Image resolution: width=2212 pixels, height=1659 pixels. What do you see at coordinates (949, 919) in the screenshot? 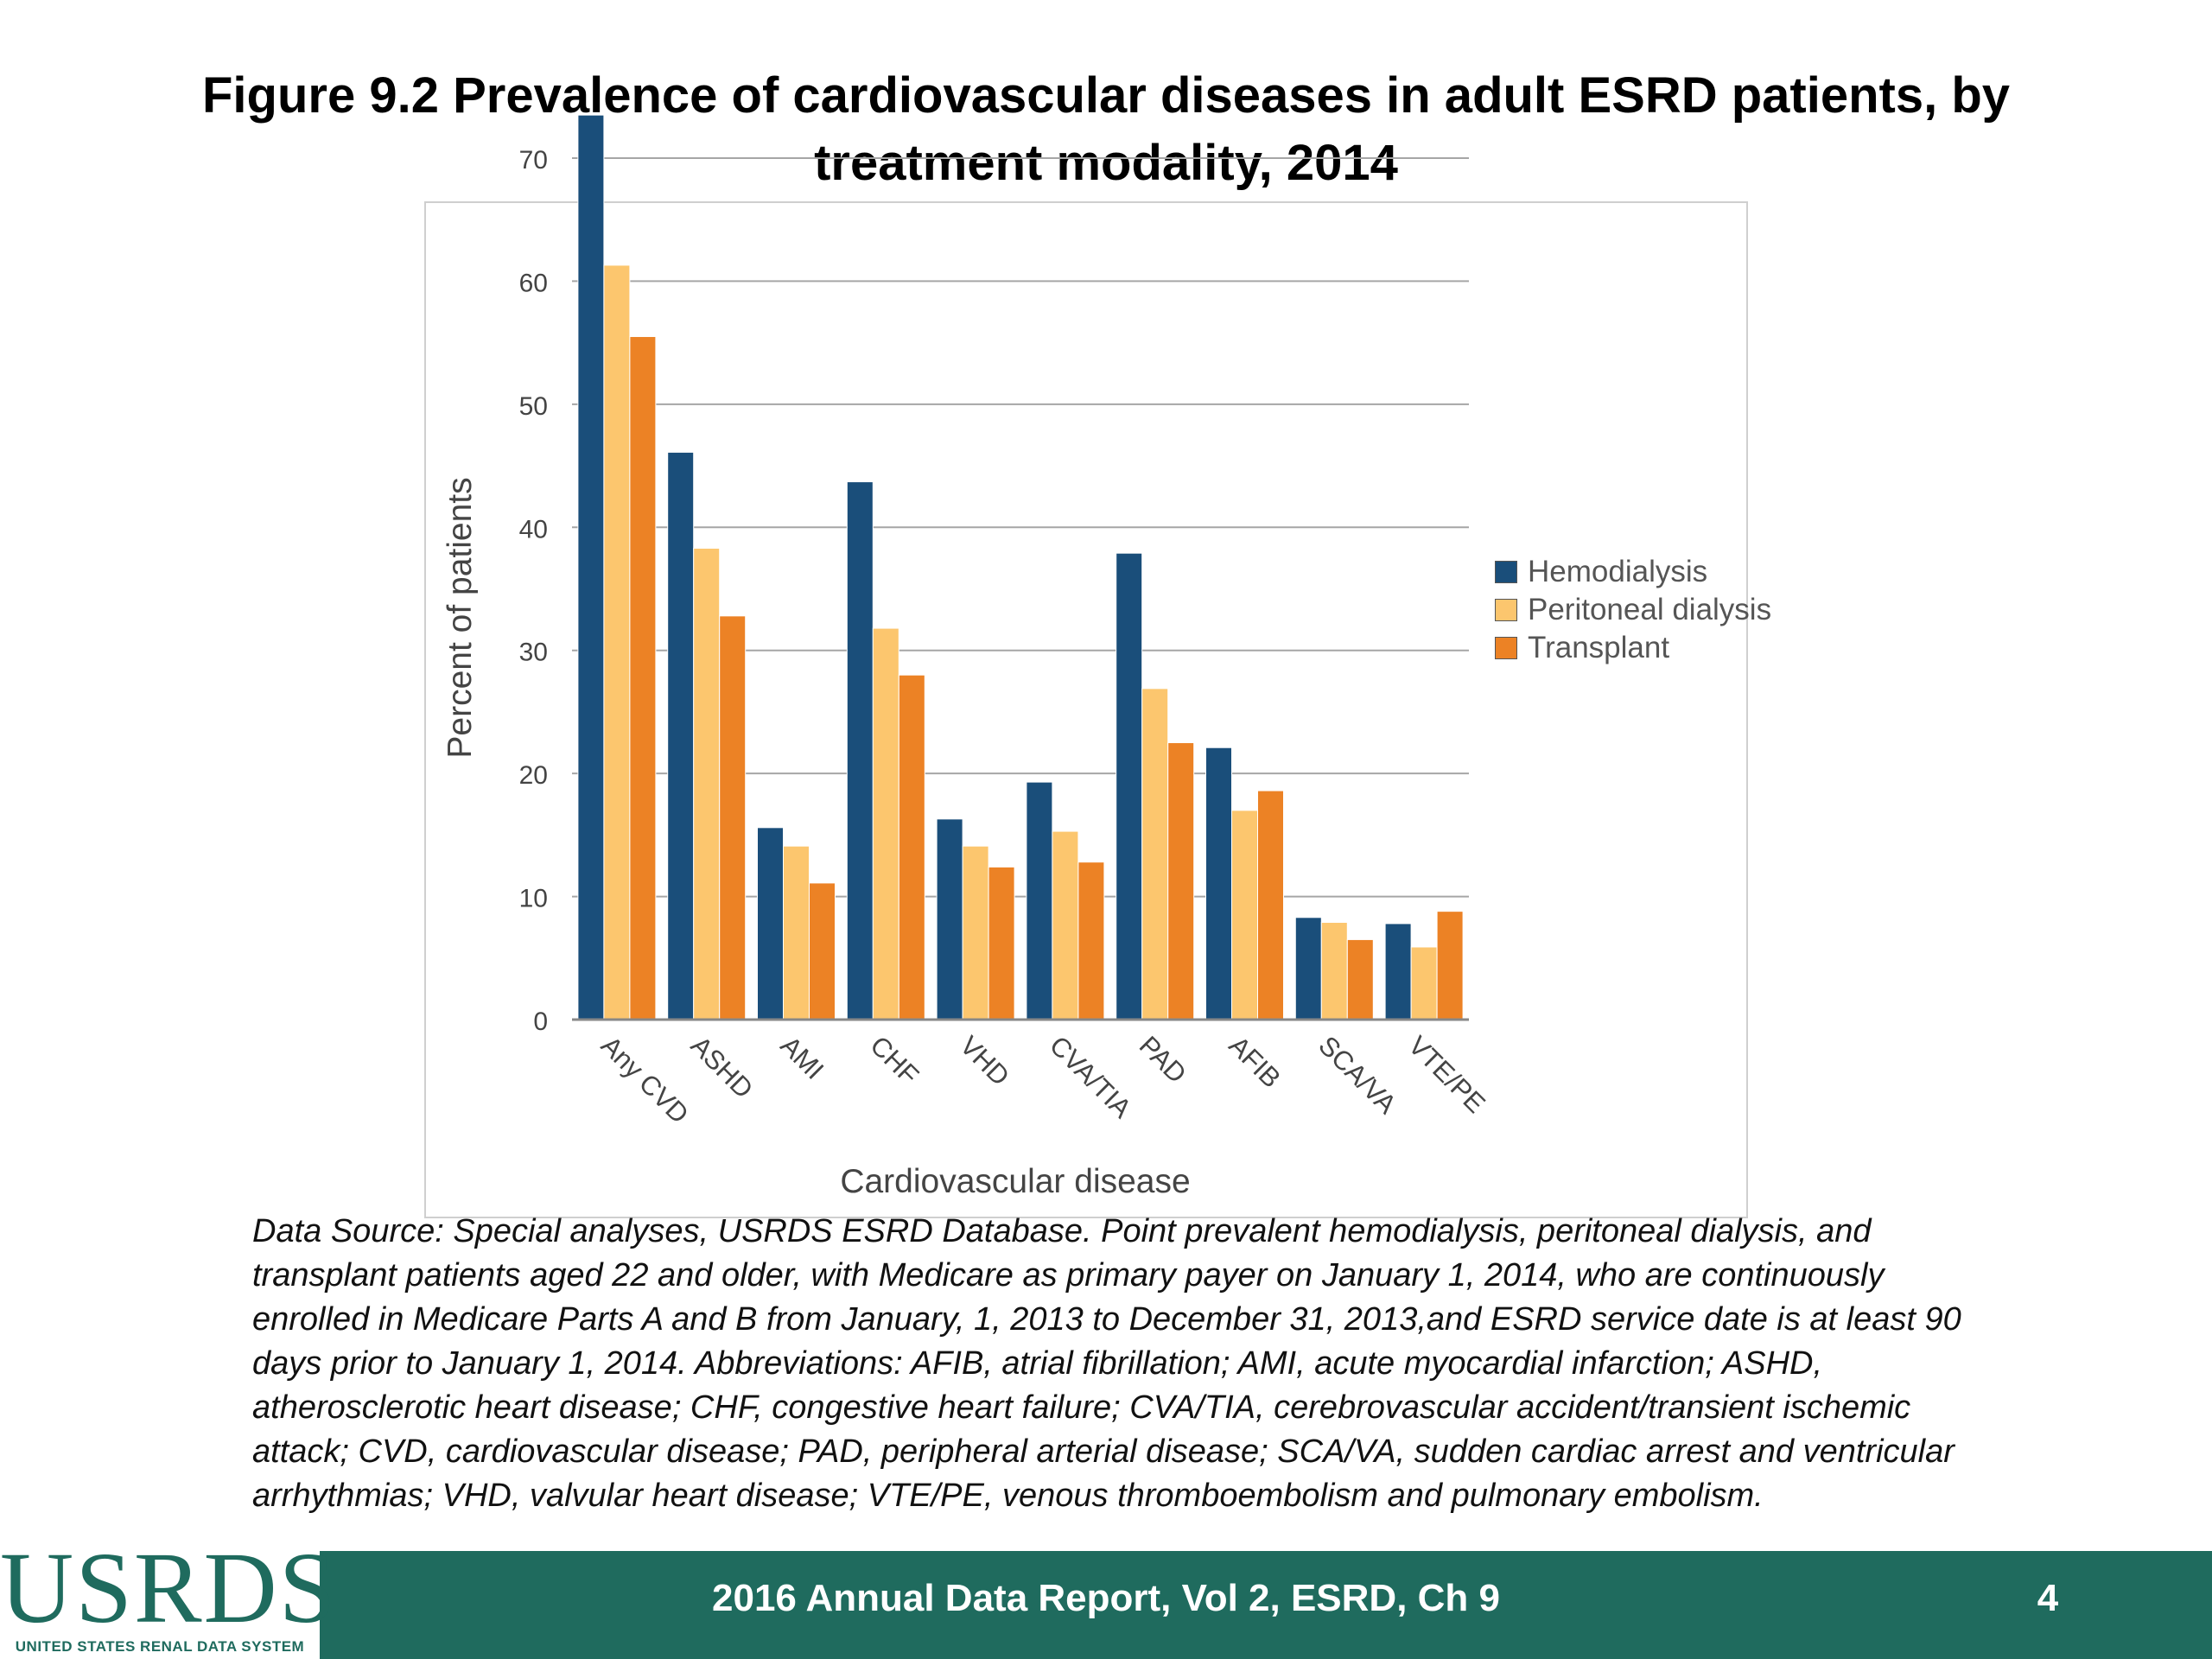
I see `bar-hemodialysis-vhd` at bounding box center [949, 919].